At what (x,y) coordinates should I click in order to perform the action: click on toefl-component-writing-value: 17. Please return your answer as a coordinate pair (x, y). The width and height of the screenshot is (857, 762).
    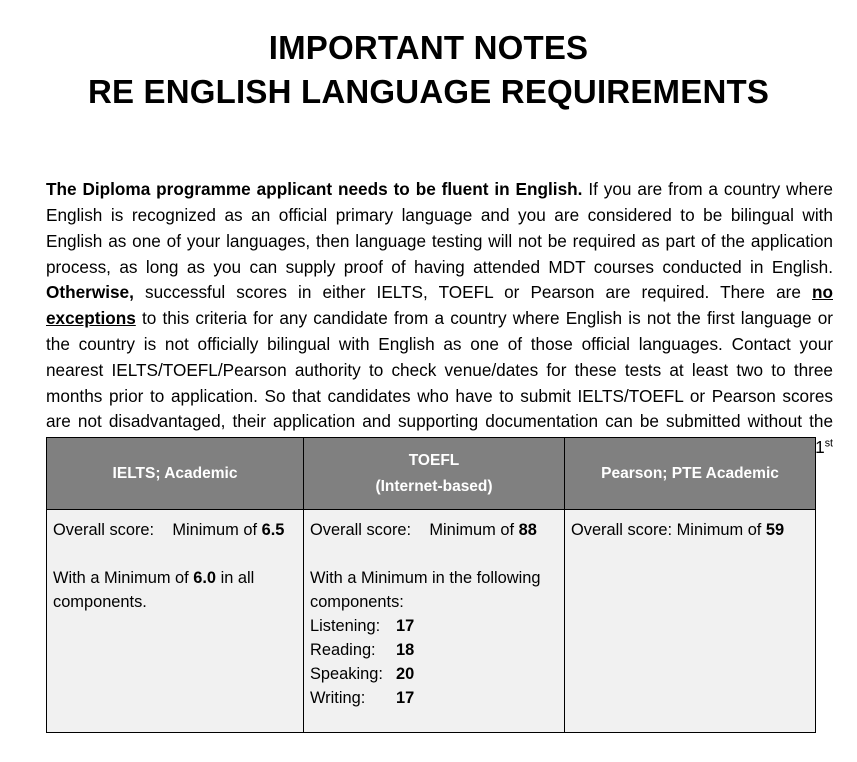
    Looking at the image, I should click on (405, 698).